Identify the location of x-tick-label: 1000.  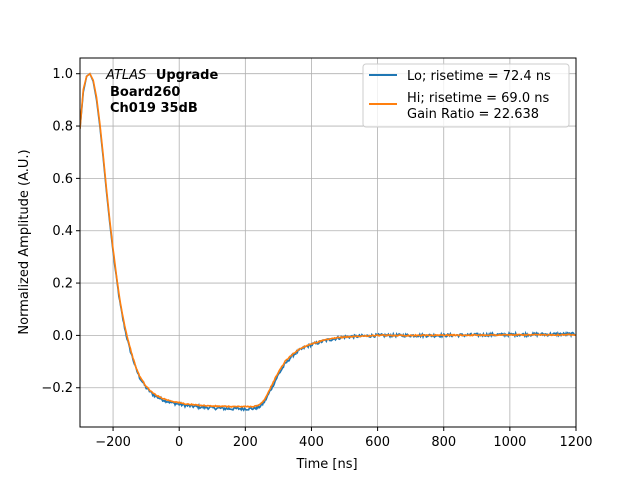
(509, 442).